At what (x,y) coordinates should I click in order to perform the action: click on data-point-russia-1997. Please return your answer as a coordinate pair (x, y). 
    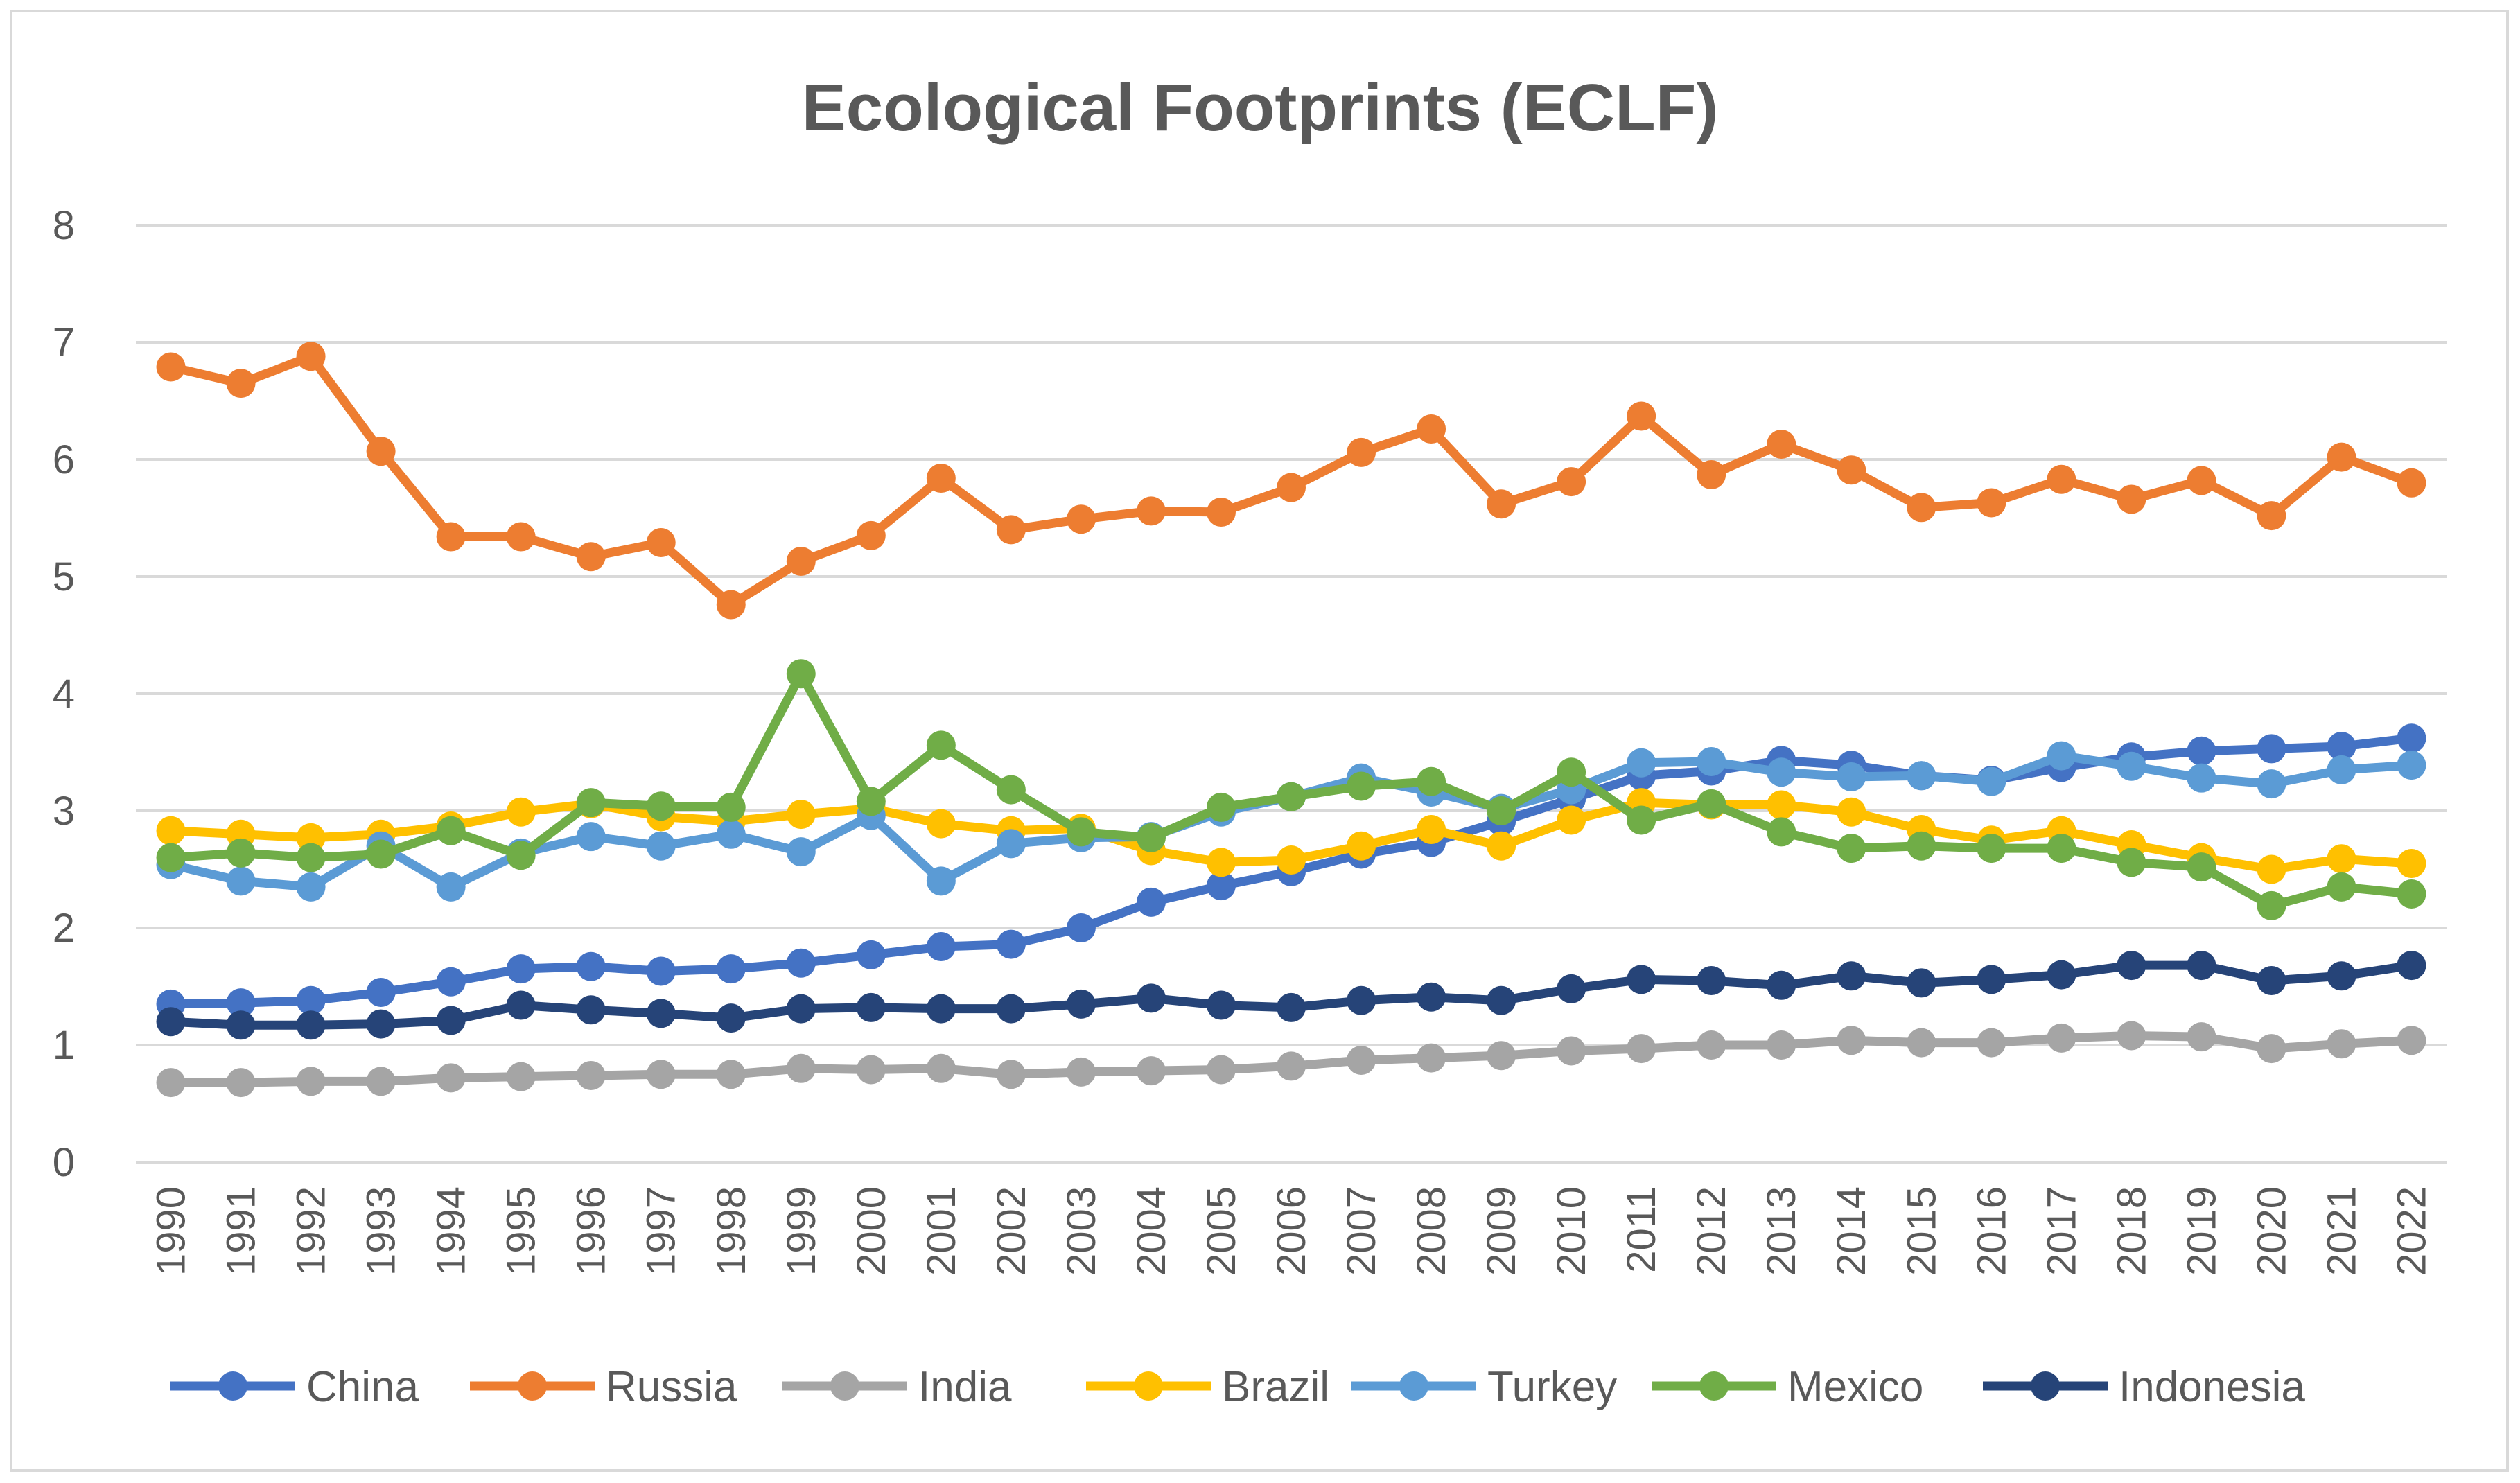
    Looking at the image, I should click on (661, 542).